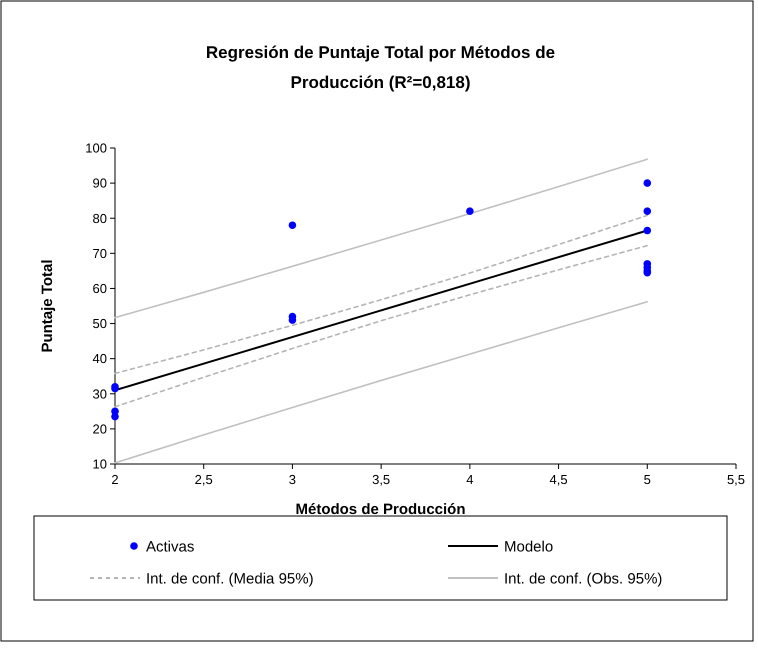  I want to click on legend-label: Modelo, so click(529, 547).